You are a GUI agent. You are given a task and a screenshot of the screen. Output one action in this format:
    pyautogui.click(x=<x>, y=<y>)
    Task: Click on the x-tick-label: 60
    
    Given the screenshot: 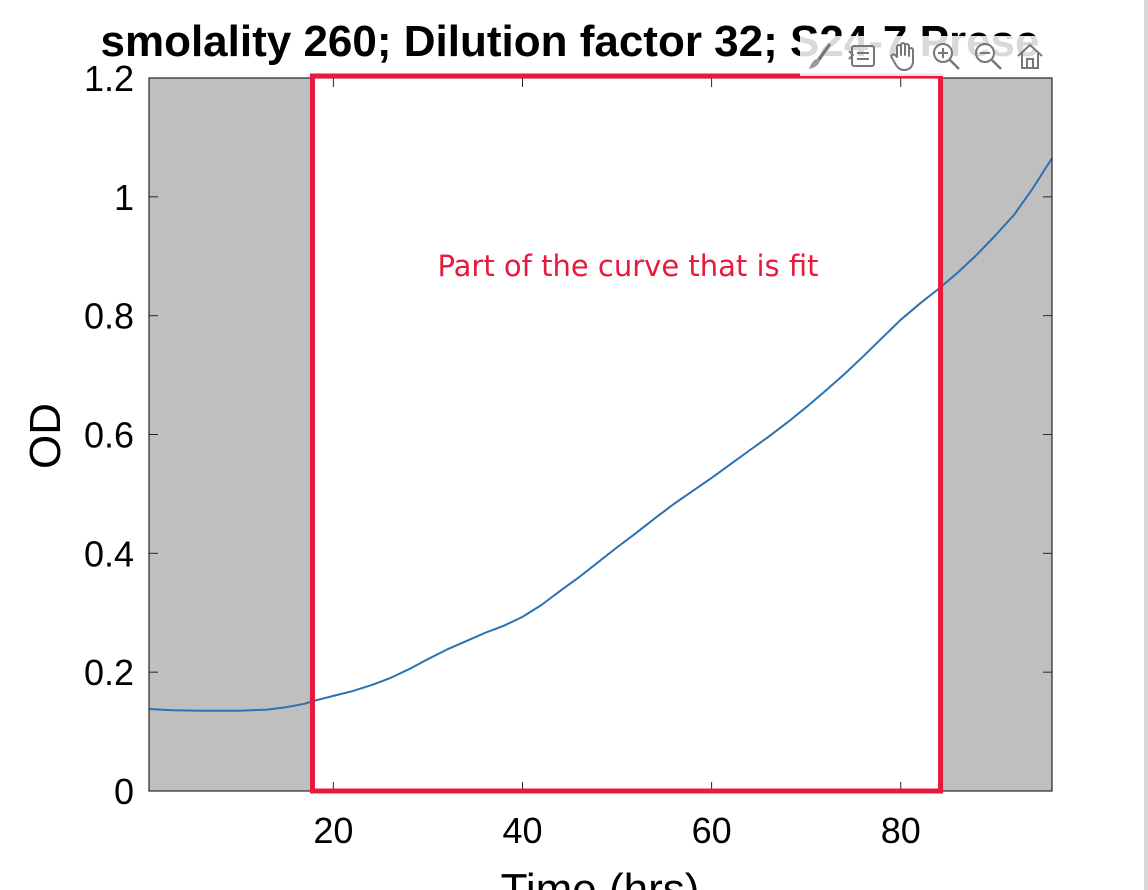 What is the action you would take?
    pyautogui.click(x=712, y=830)
    